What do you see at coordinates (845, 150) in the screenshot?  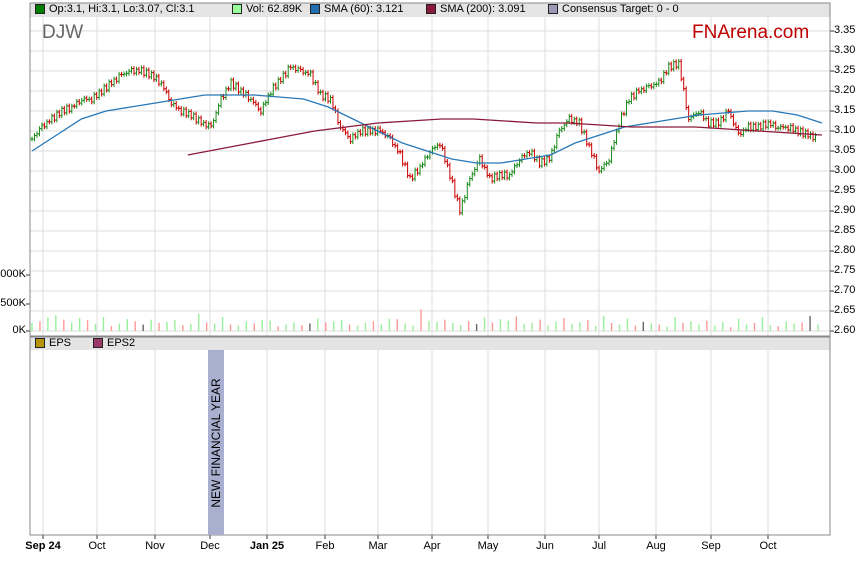 I see `y-tick-label: 3.05` at bounding box center [845, 150].